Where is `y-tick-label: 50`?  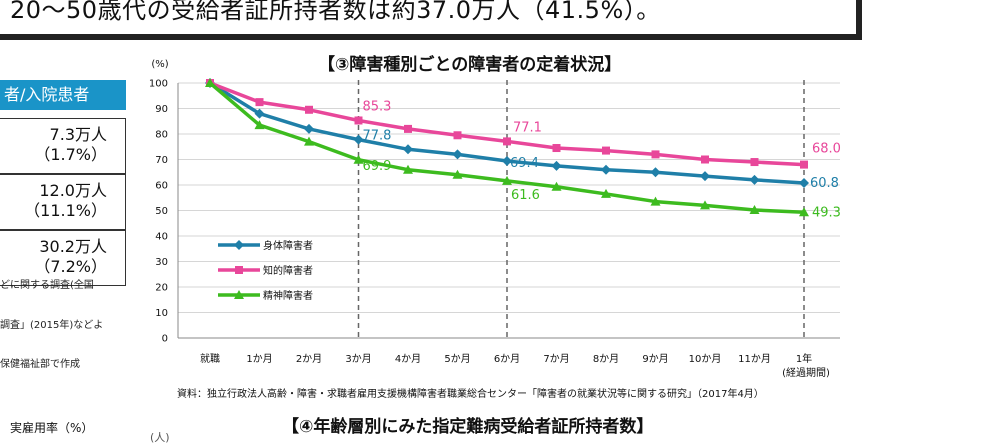 y-tick-label: 50 is located at coordinates (161, 211).